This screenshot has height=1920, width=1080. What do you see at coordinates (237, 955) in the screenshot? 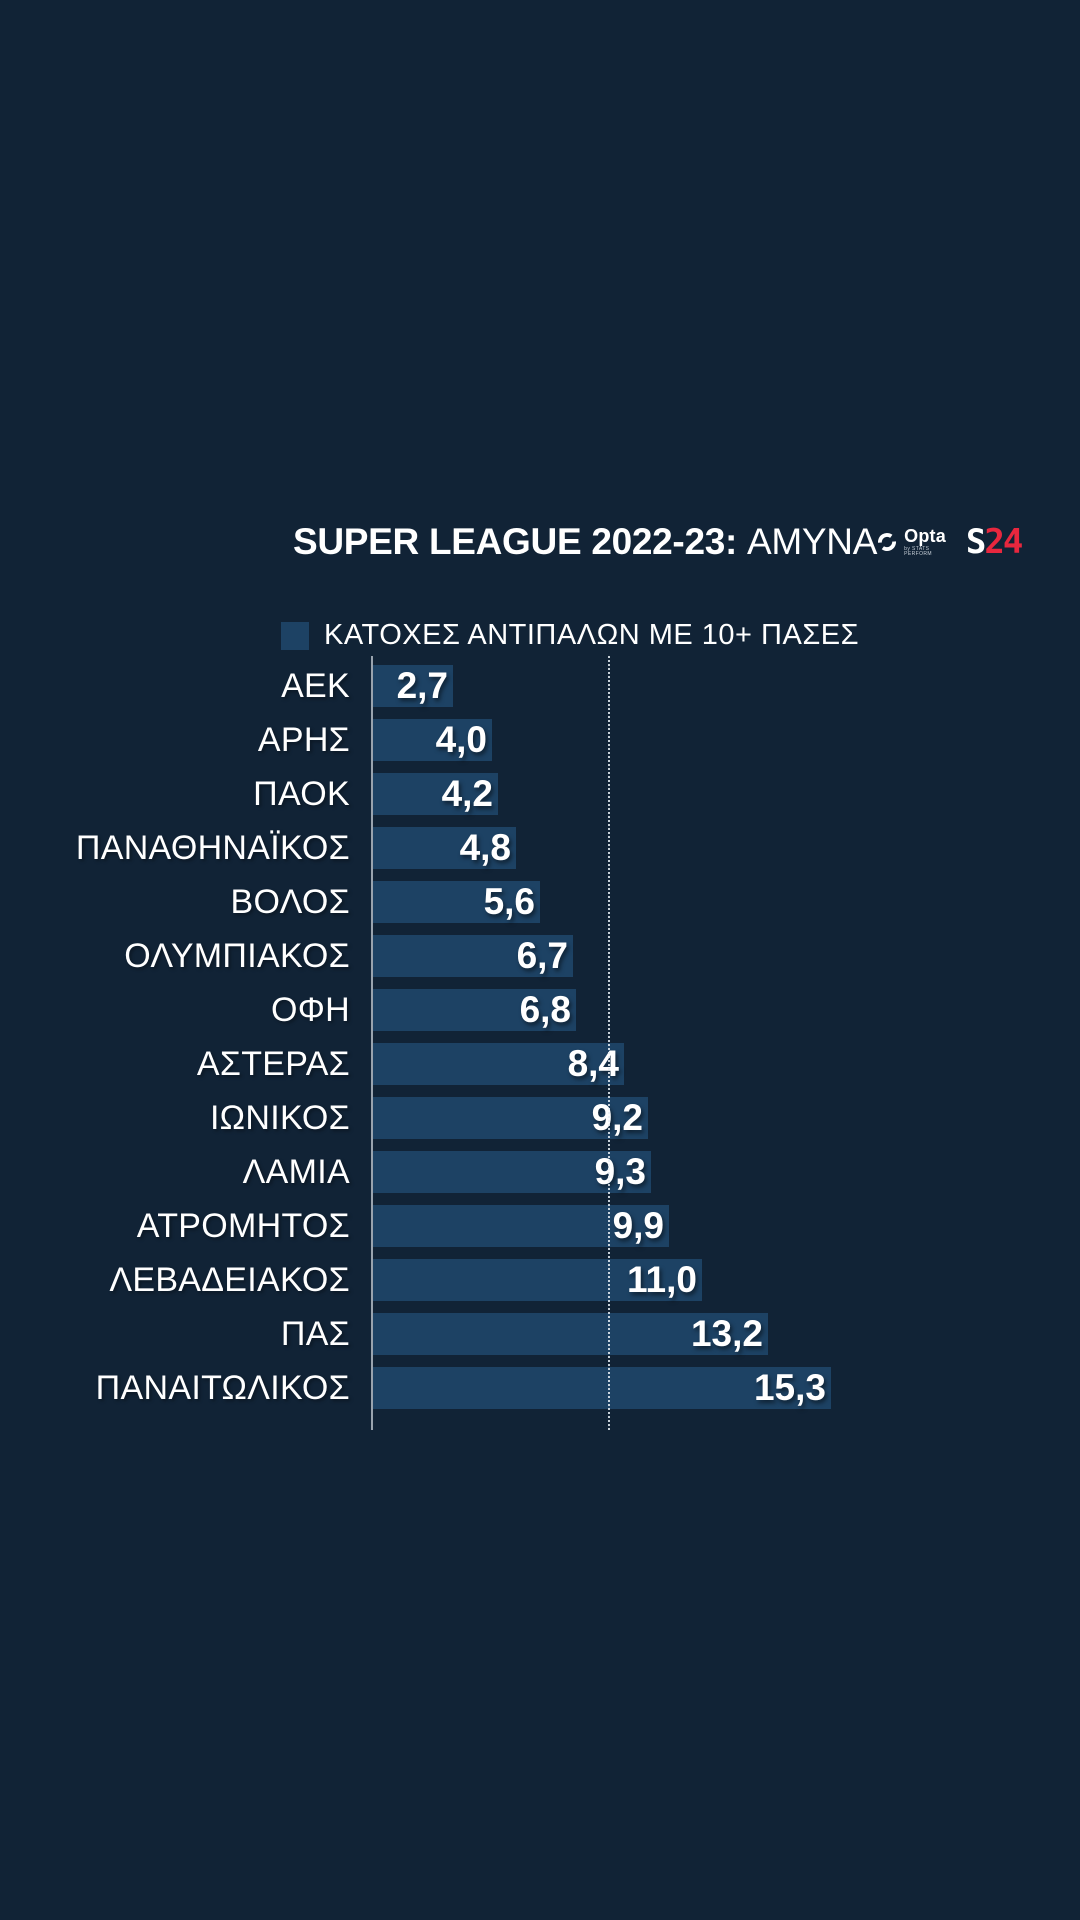
I see `team-label: ΟΛΥΜΠΙΑΚΟΣ` at bounding box center [237, 955].